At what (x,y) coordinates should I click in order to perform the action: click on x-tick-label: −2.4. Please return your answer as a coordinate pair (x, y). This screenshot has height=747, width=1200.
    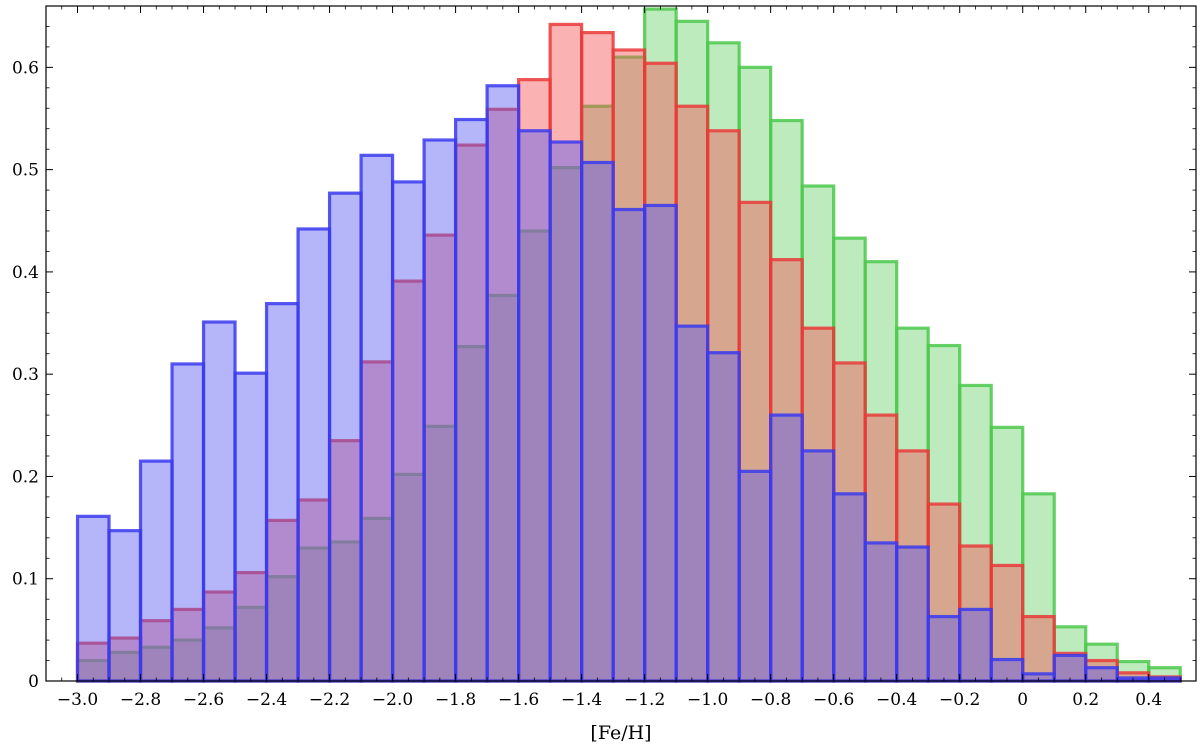
    Looking at the image, I should click on (266, 700).